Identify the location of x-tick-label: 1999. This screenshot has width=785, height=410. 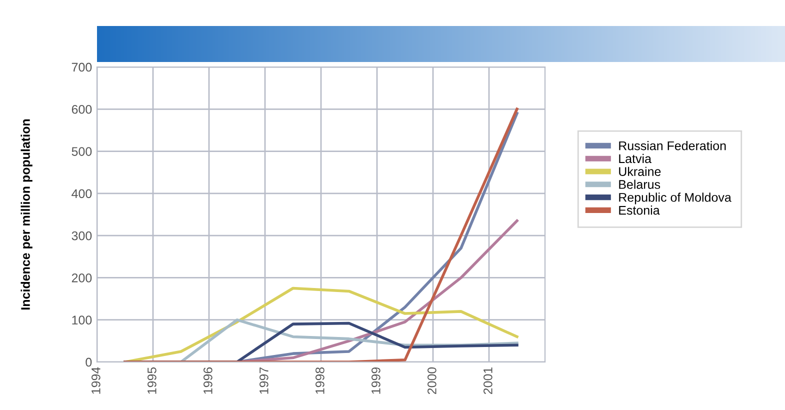
(376, 380).